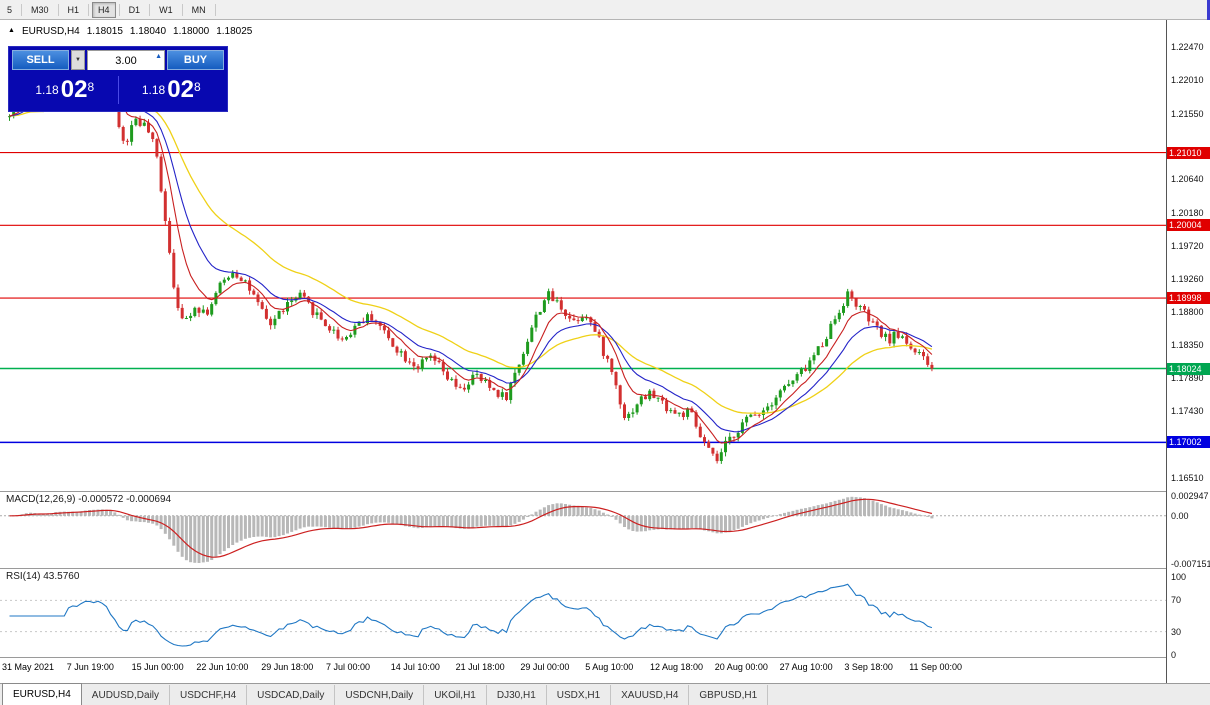 This screenshot has height=705, width=1210. I want to click on price-axis-label: 1.20180, so click(1187, 212).